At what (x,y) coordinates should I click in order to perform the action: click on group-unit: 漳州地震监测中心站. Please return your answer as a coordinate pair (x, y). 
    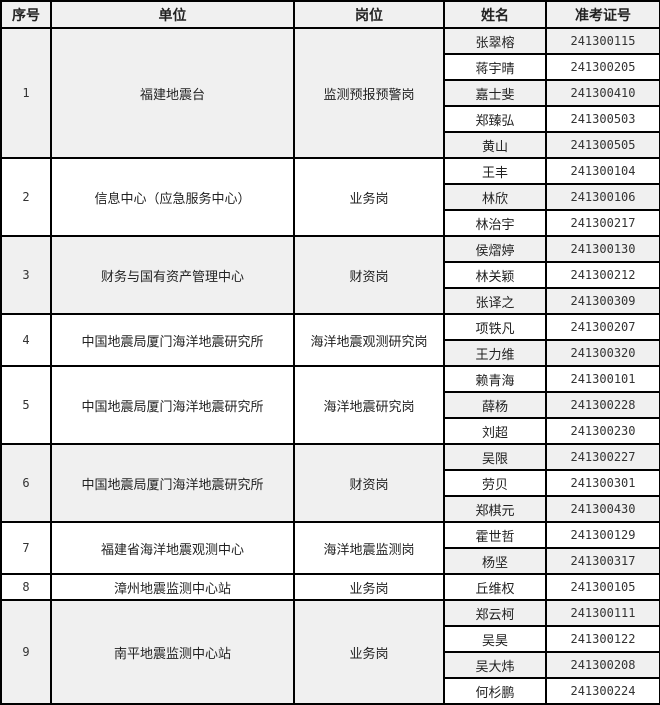
    Looking at the image, I should click on (172, 587).